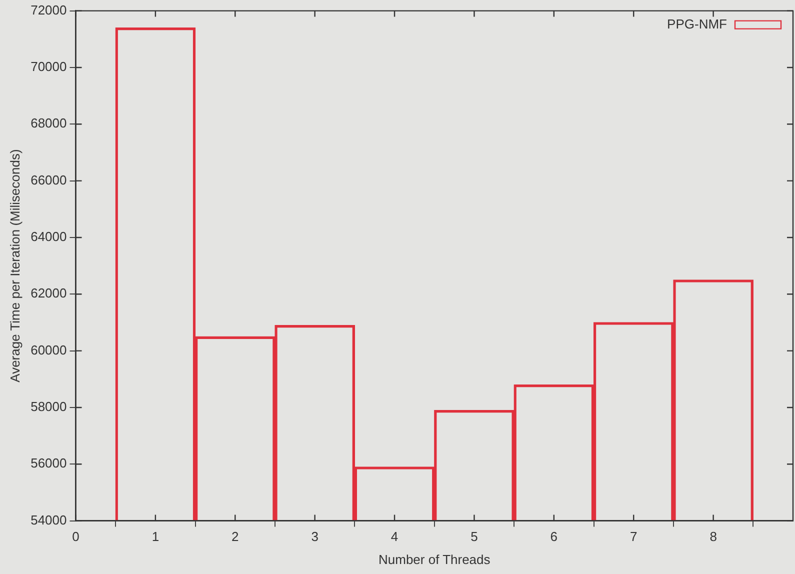 The height and width of the screenshot is (574, 795). Describe the element at coordinates (434, 559) in the screenshot. I see `x-axis-title: Number of Threads` at that location.